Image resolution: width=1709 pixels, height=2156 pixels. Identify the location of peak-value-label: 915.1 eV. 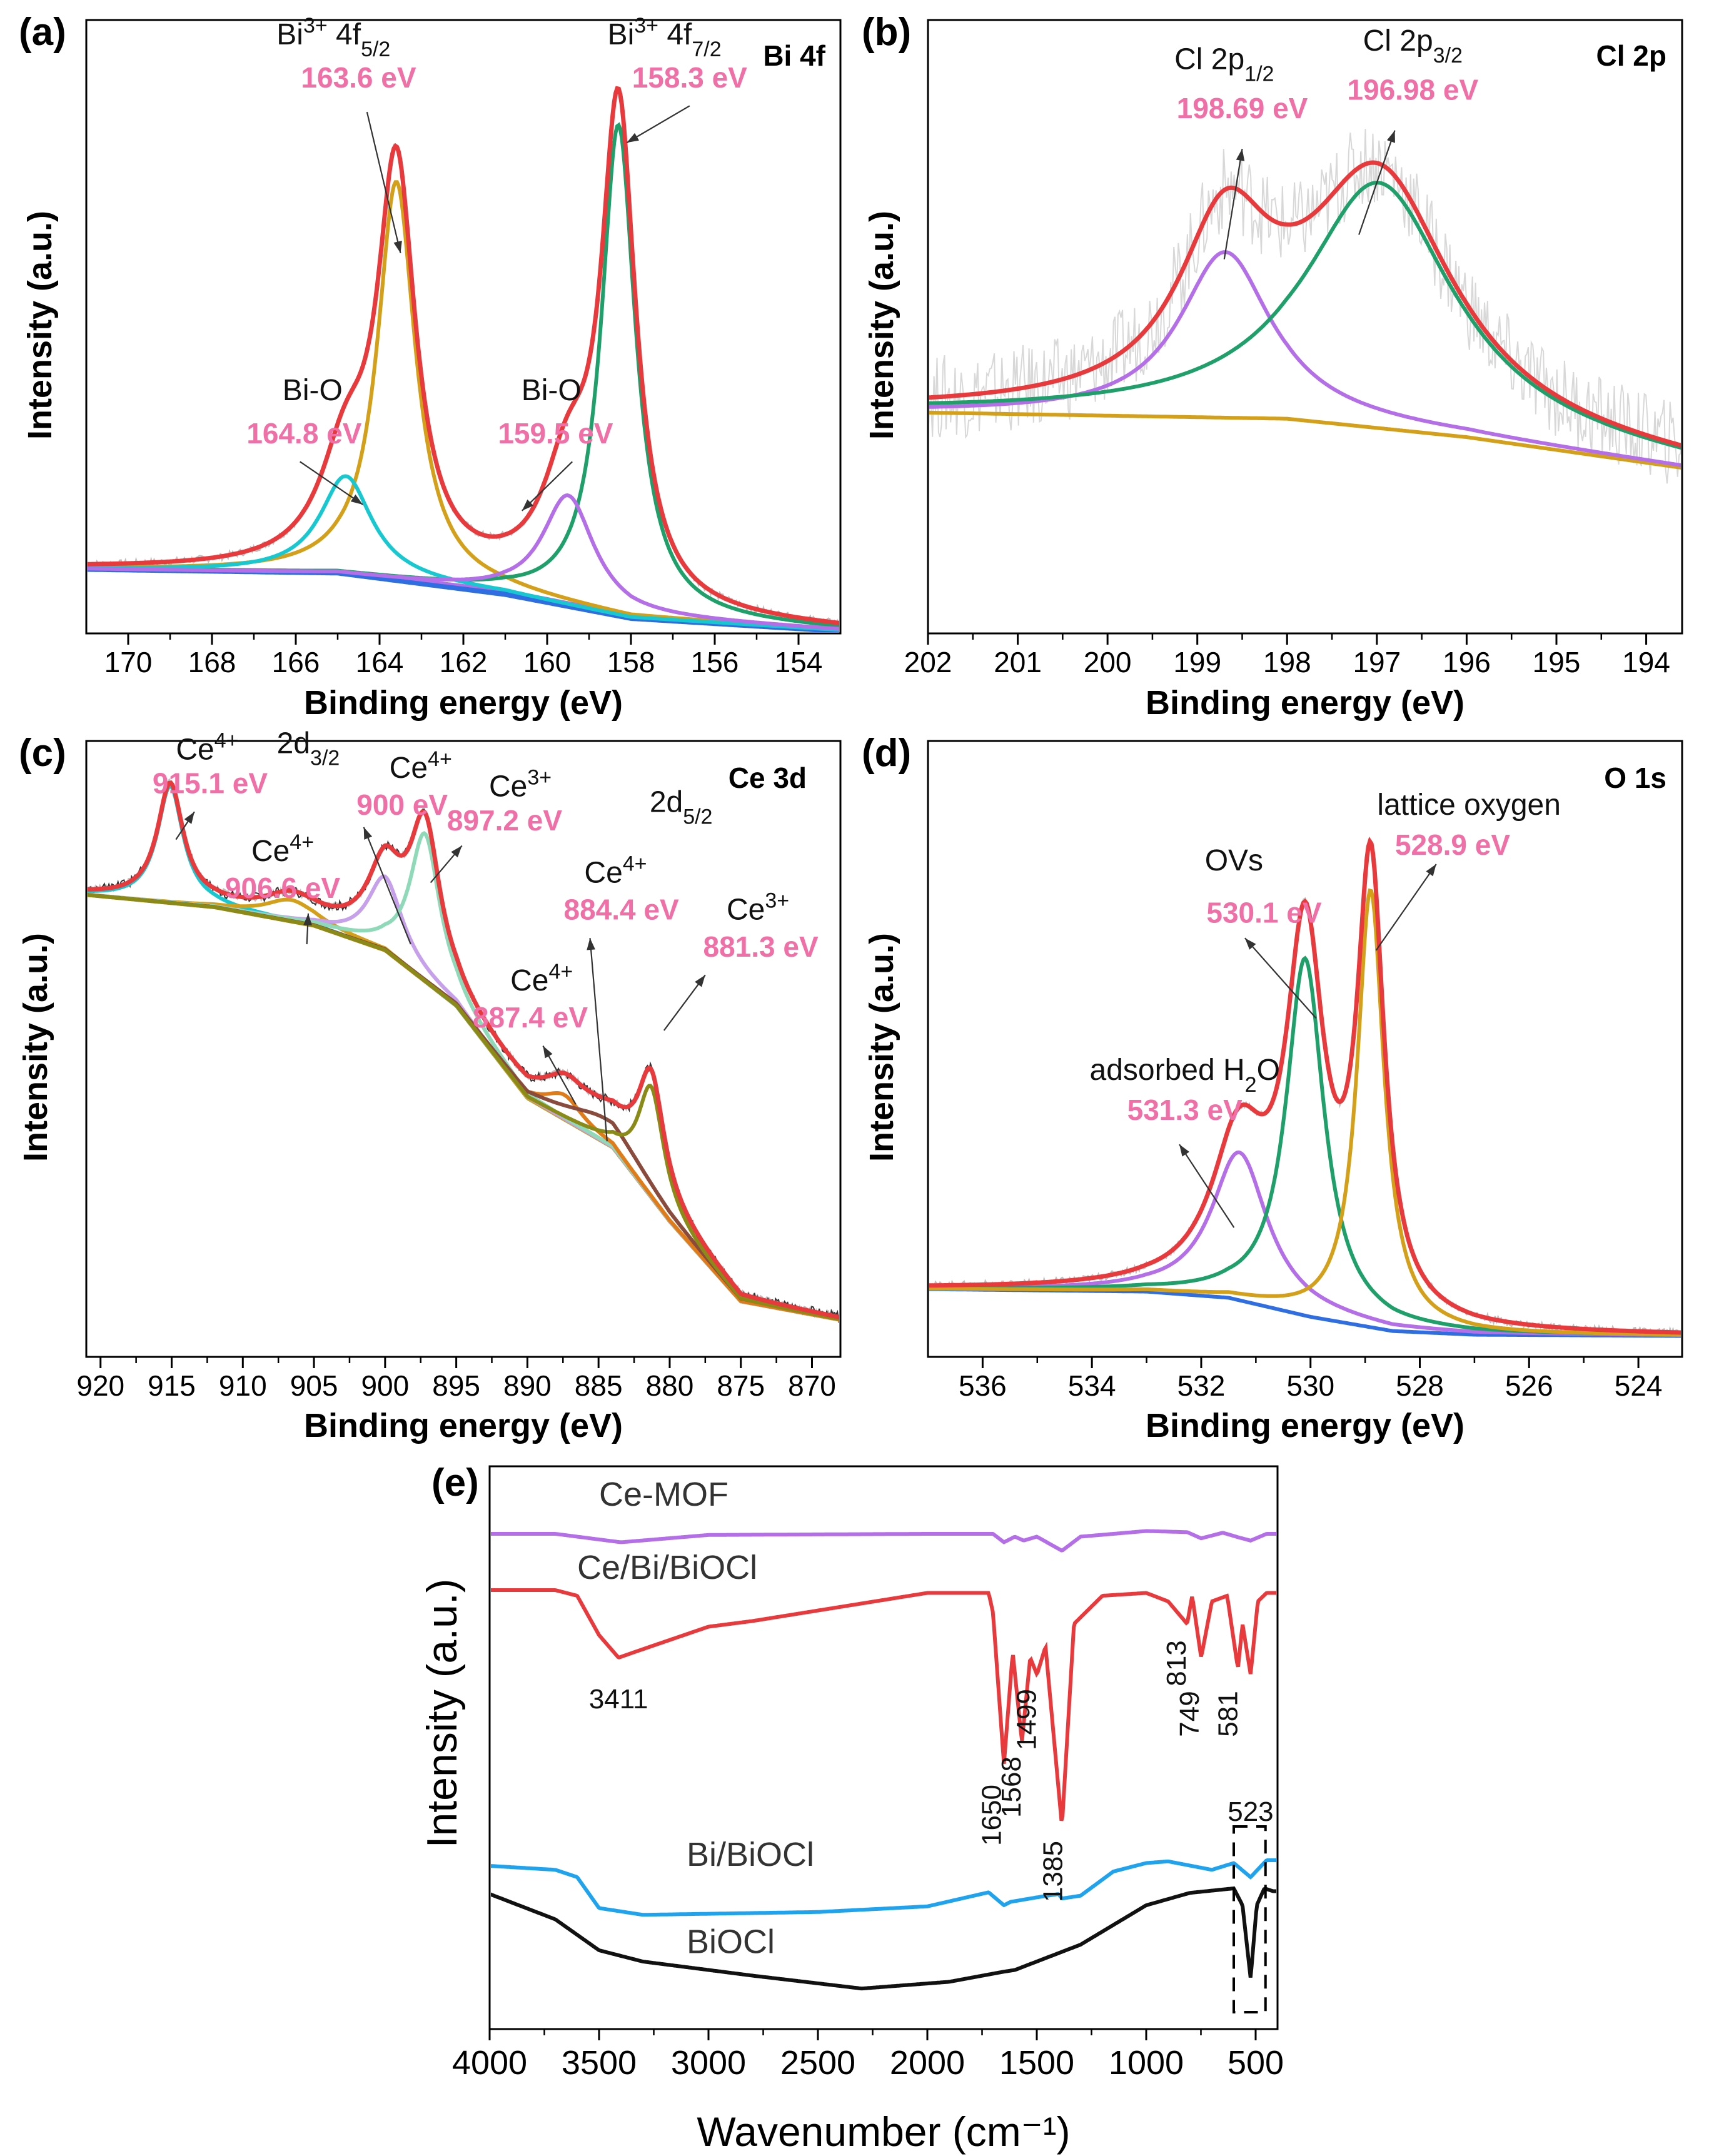
(210, 783).